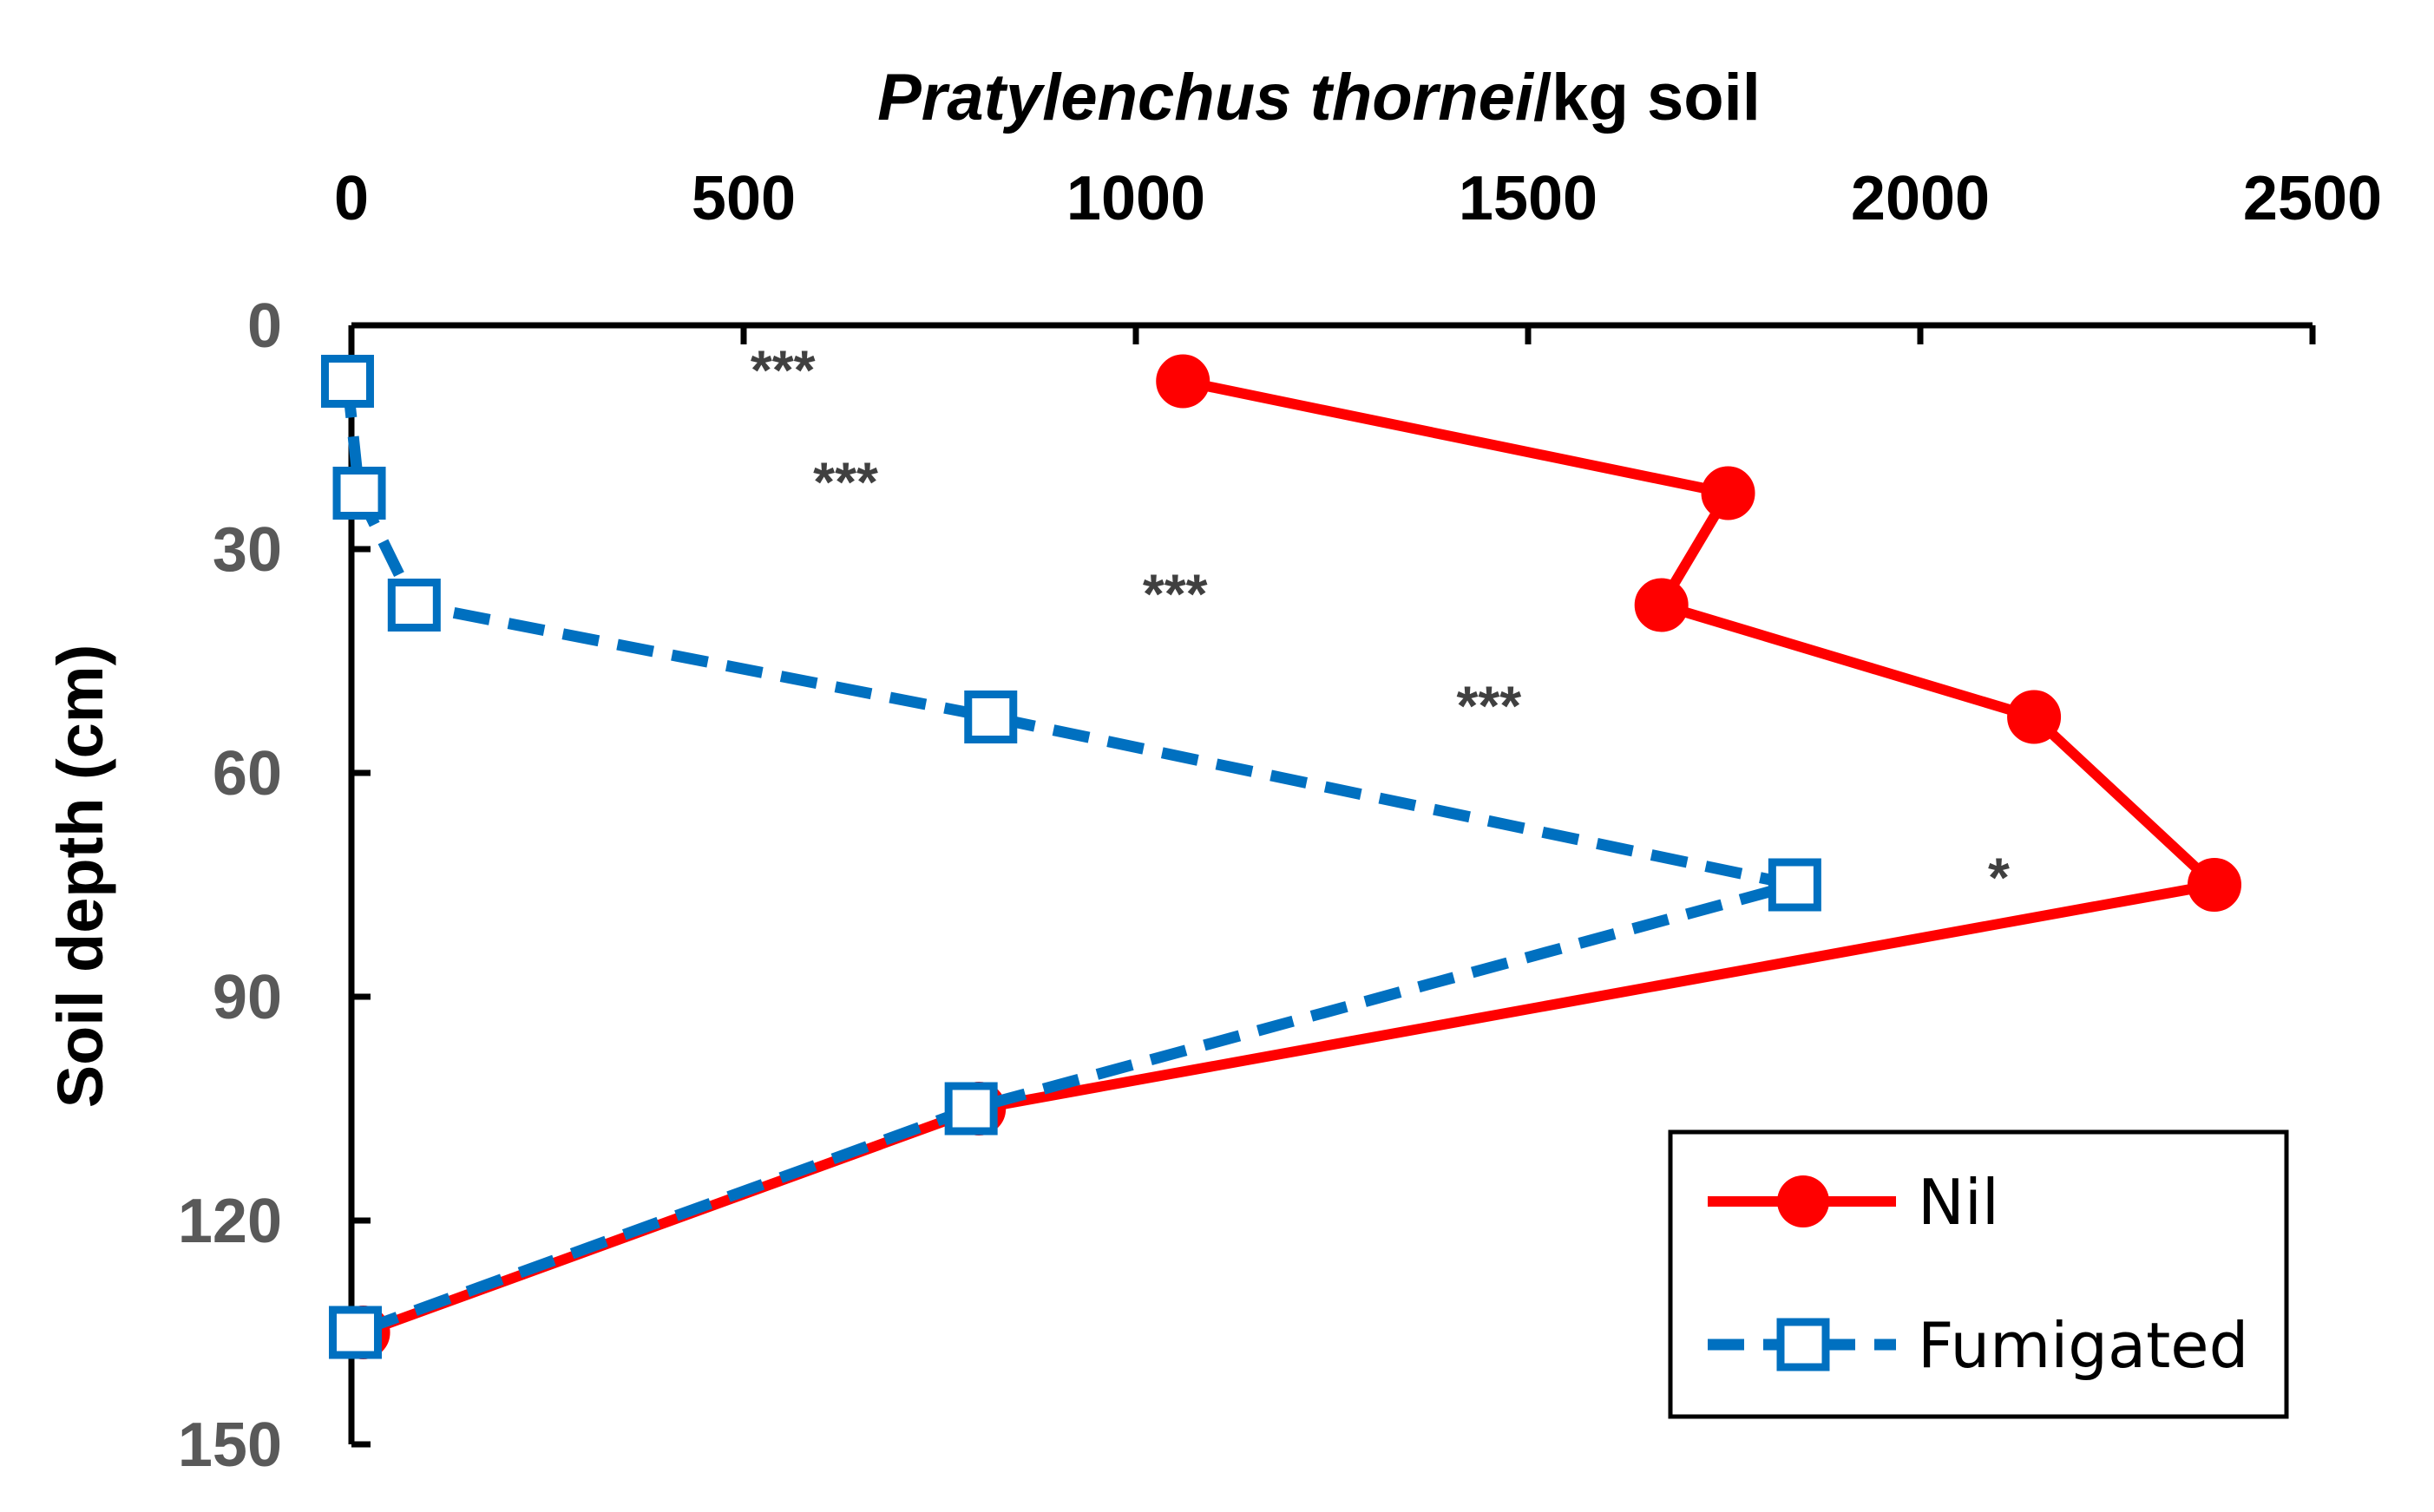 The image size is (2434, 1512). Describe the element at coordinates (230, 1221) in the screenshot. I see `y-tick-label: 120` at that location.